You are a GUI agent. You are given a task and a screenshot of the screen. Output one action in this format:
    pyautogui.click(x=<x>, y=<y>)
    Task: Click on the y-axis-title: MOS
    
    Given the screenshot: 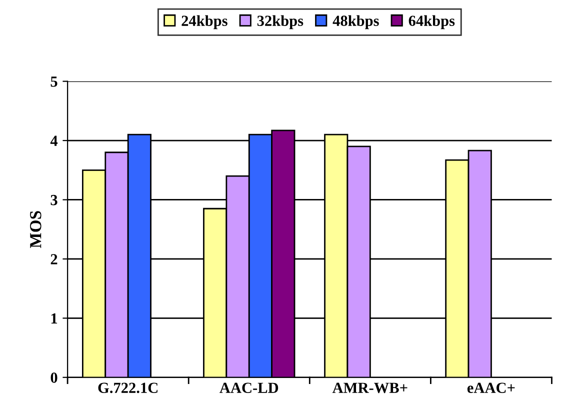 What is the action you would take?
    pyautogui.click(x=36, y=229)
    